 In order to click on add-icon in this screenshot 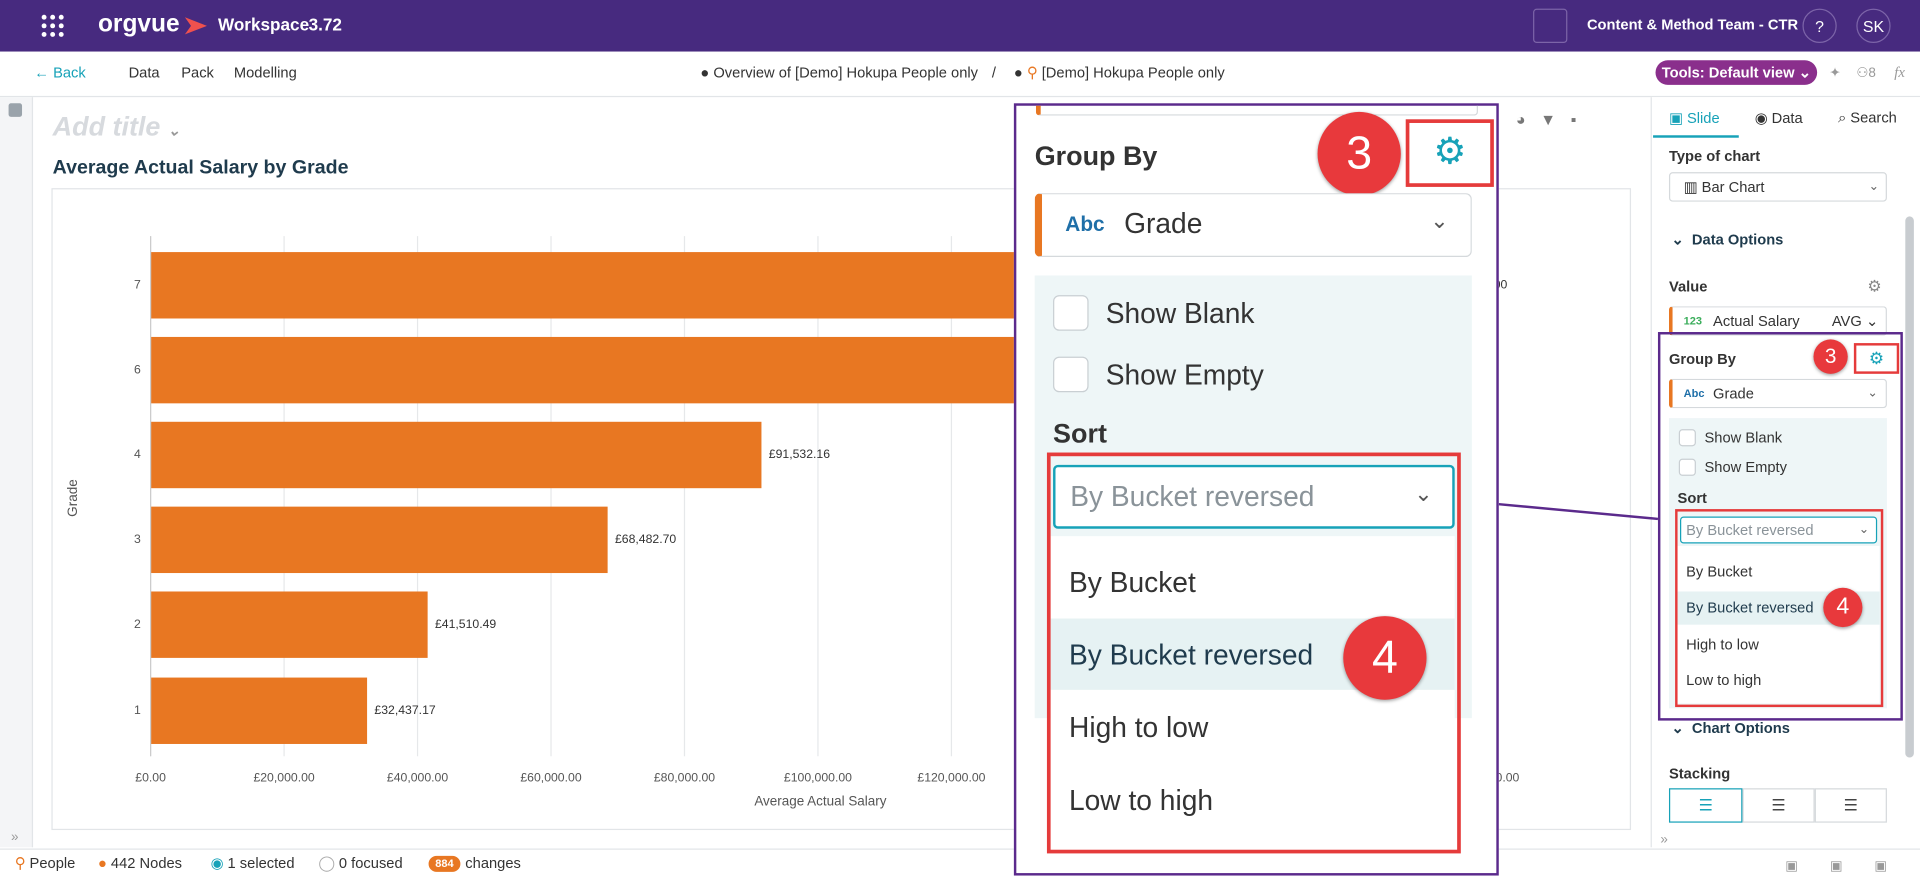, I will do `click(15, 110)`.